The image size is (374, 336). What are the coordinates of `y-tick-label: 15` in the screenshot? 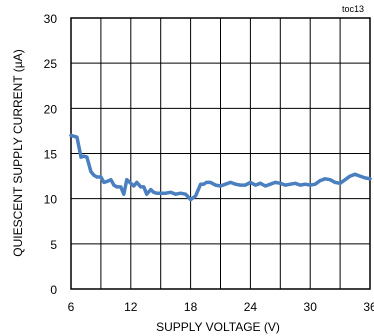 It's located at (51, 155).